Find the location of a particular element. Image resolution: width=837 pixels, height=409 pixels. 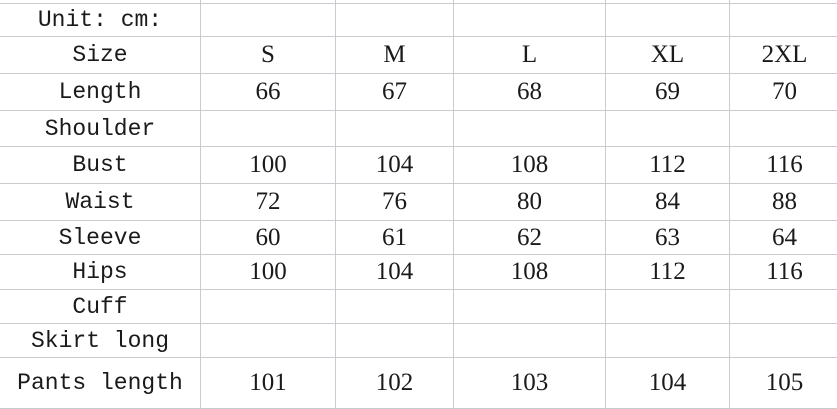

value-cell: 63 is located at coordinates (668, 238).